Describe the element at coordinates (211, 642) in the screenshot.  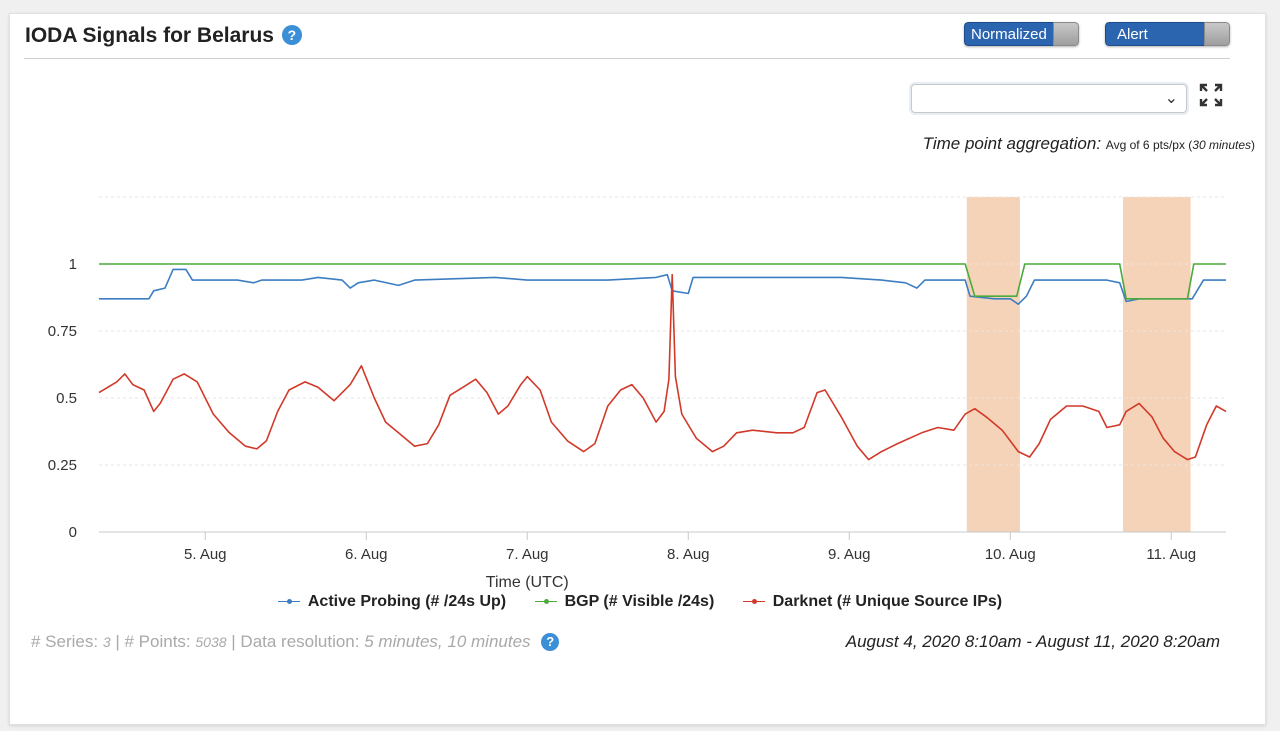
I see `points-count: 5038` at that location.